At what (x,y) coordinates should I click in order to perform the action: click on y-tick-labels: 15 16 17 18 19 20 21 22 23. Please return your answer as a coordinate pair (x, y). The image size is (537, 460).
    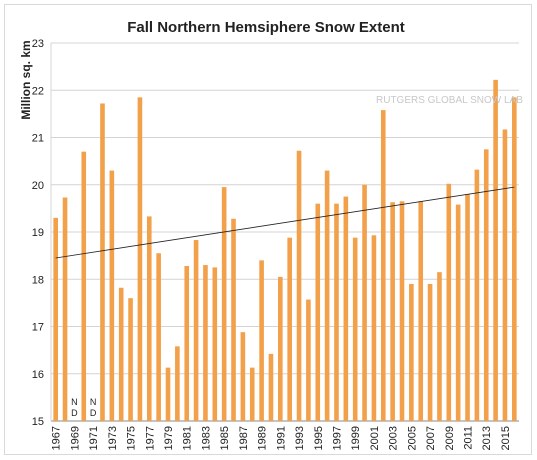
    Looking at the image, I should click on (38, 233).